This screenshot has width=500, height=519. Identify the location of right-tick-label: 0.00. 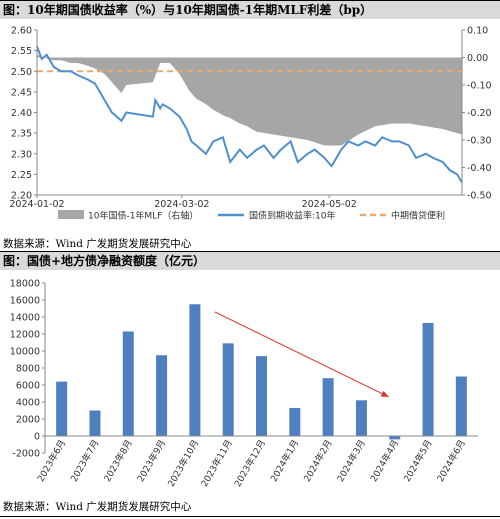
(477, 58).